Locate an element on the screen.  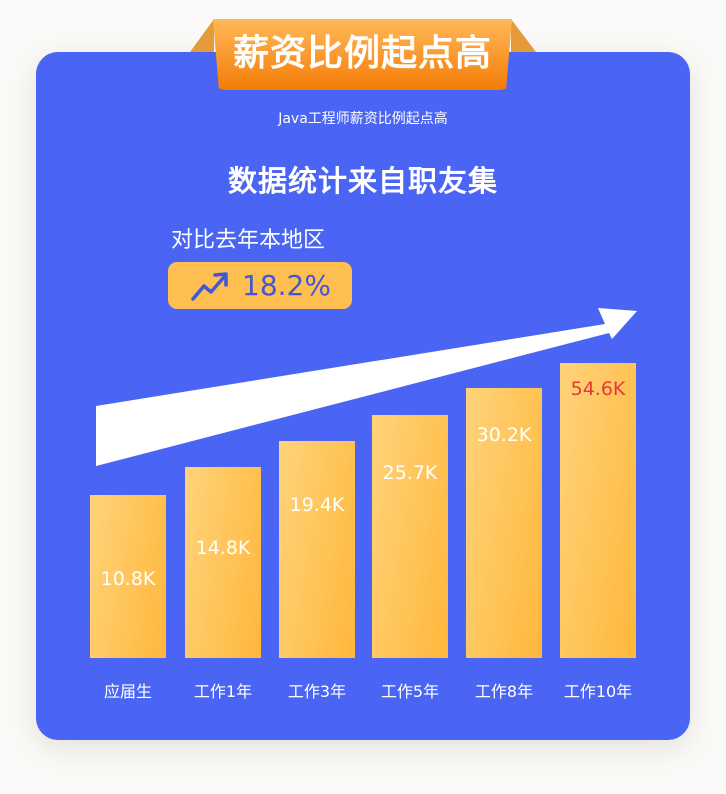
x-tick-label: 工作1年 is located at coordinates (223, 691).